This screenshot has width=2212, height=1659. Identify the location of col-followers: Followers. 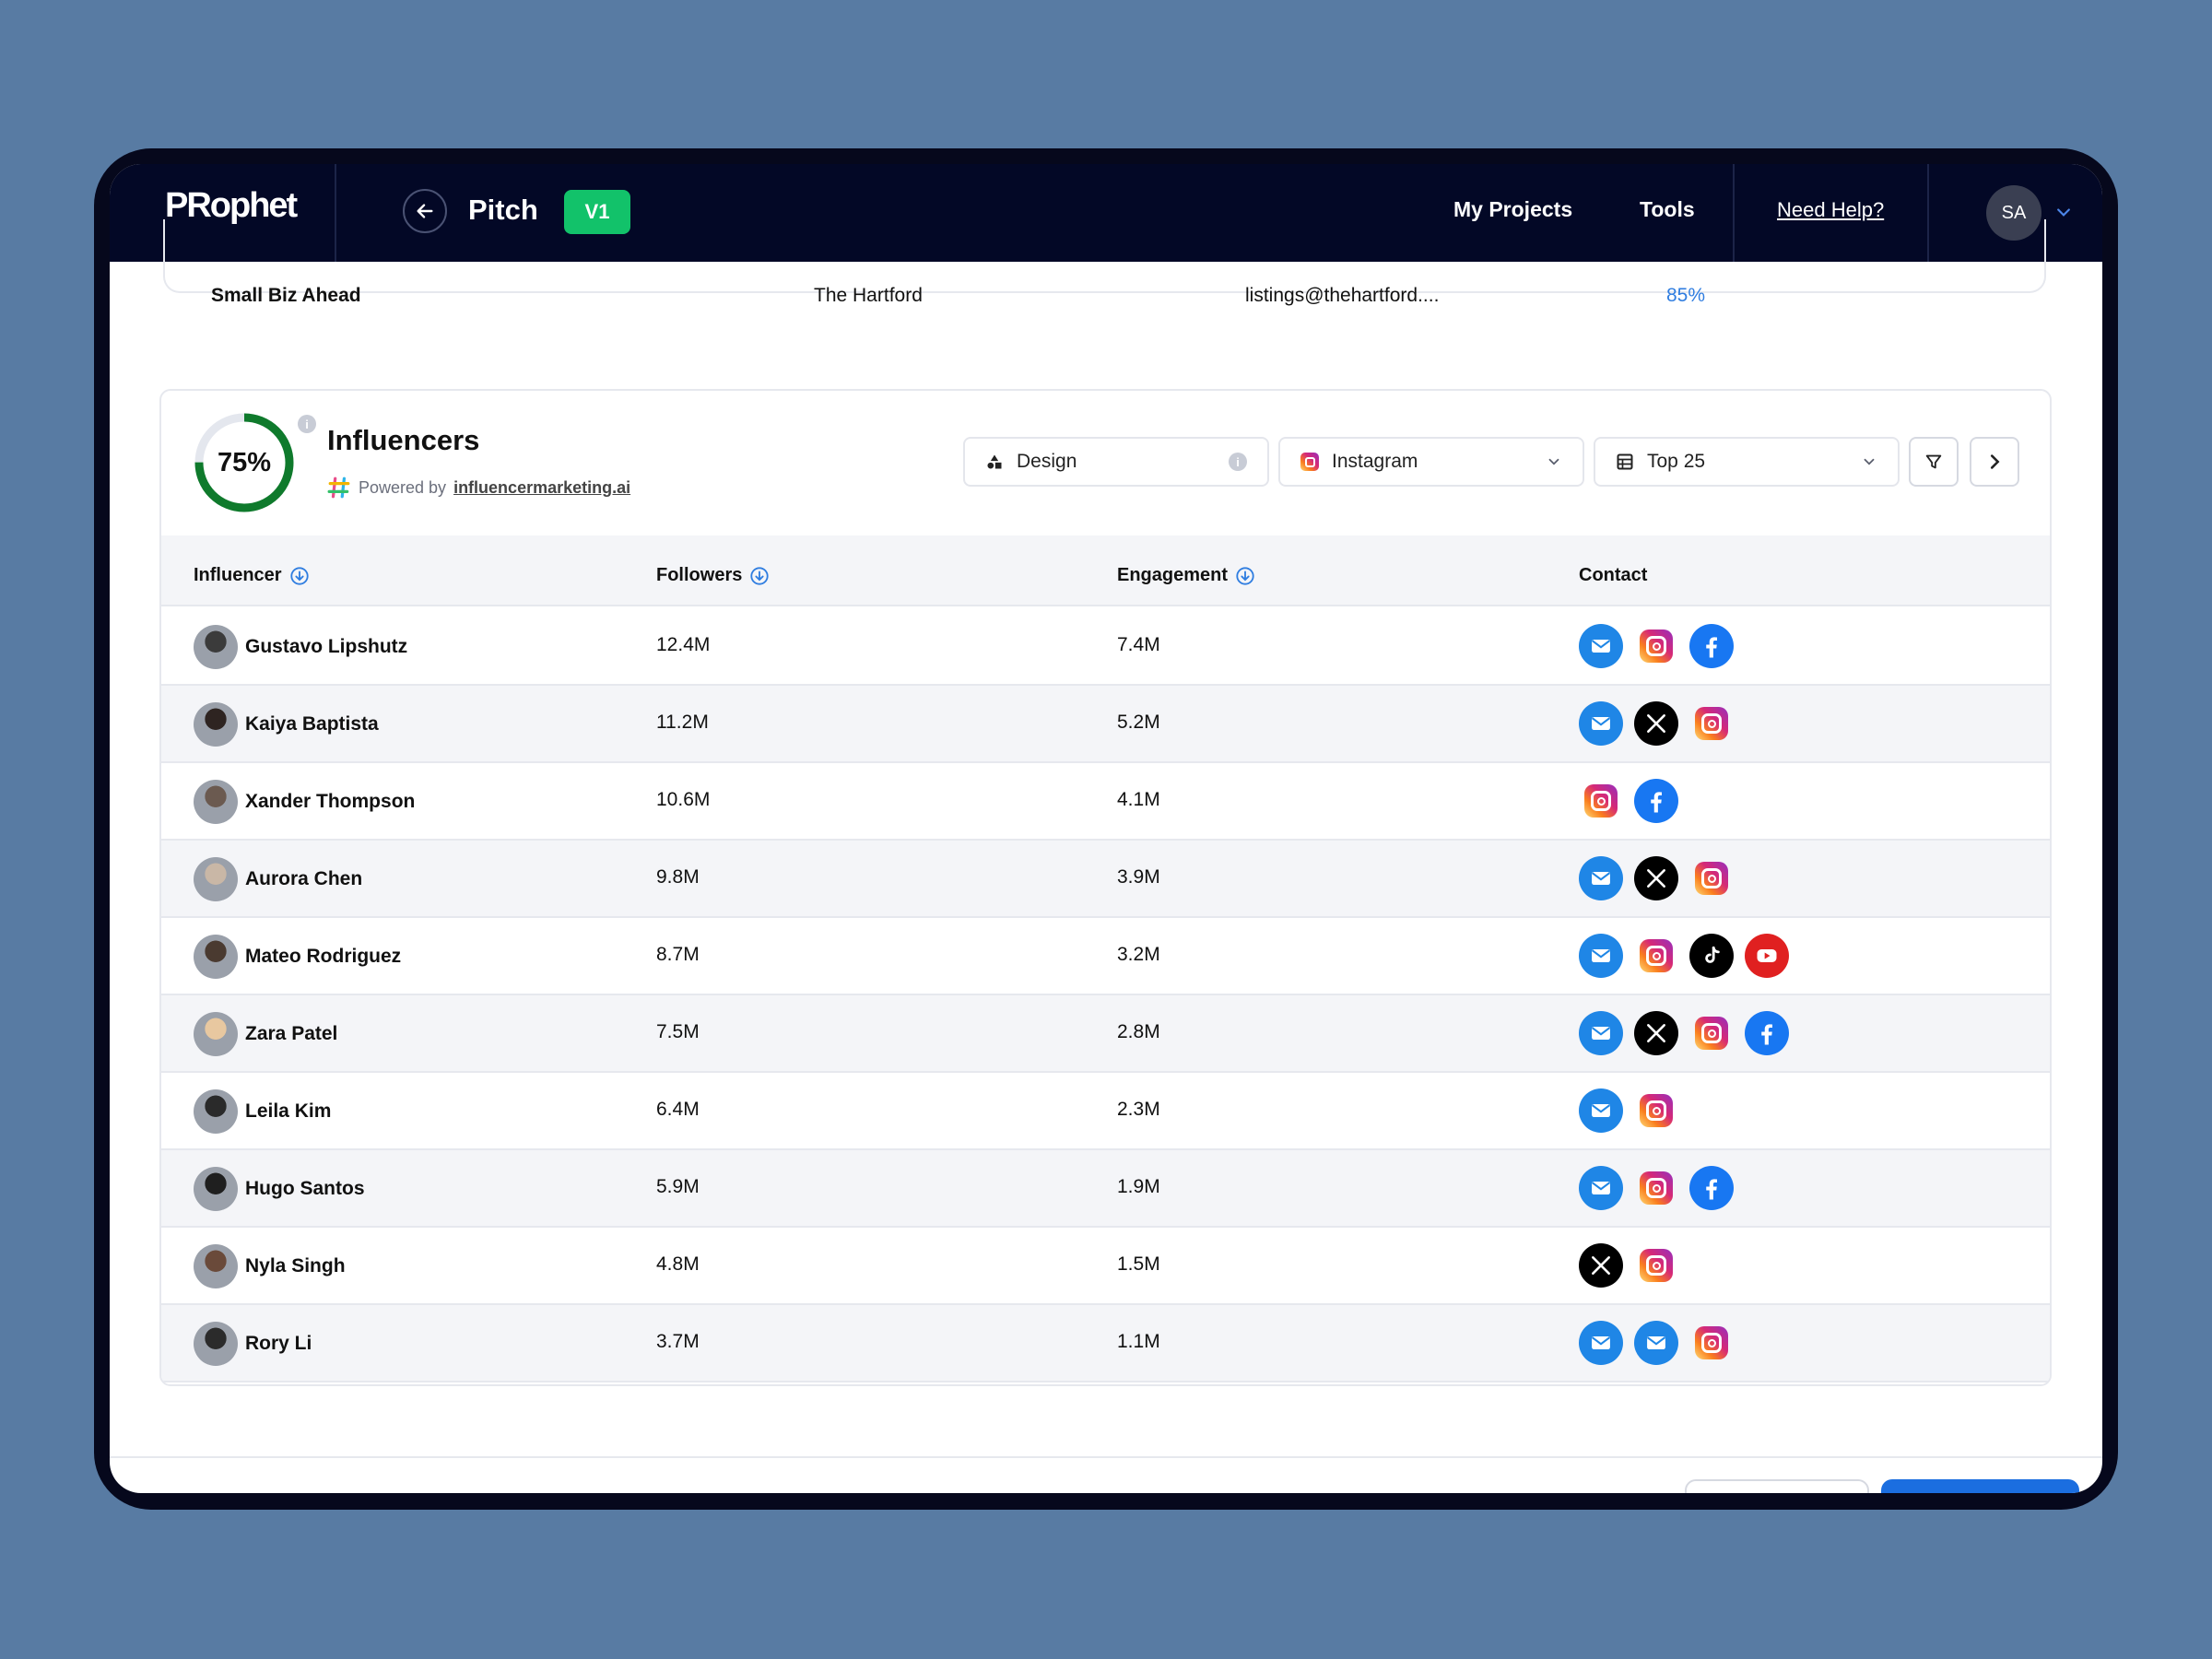
(713, 575).